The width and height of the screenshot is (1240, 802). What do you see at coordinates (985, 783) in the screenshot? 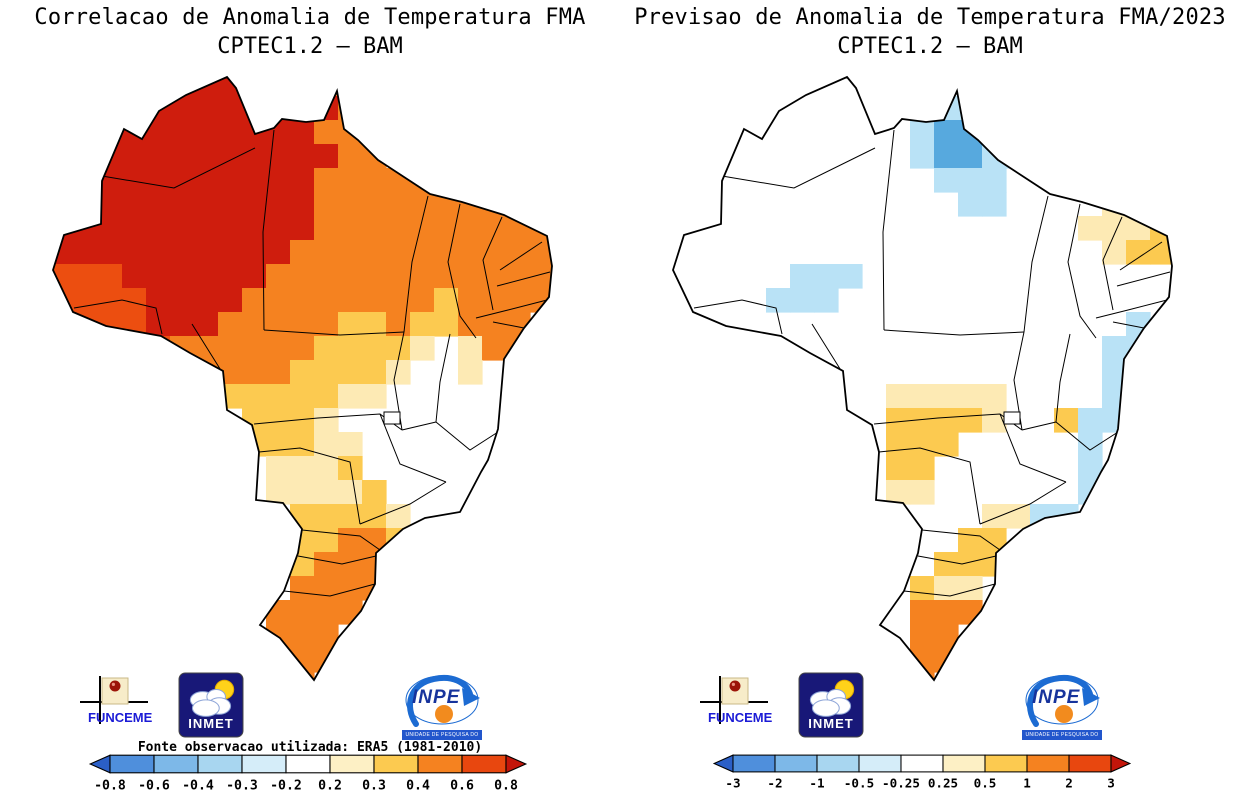
I see `svg-text: 0.5` at bounding box center [985, 783].